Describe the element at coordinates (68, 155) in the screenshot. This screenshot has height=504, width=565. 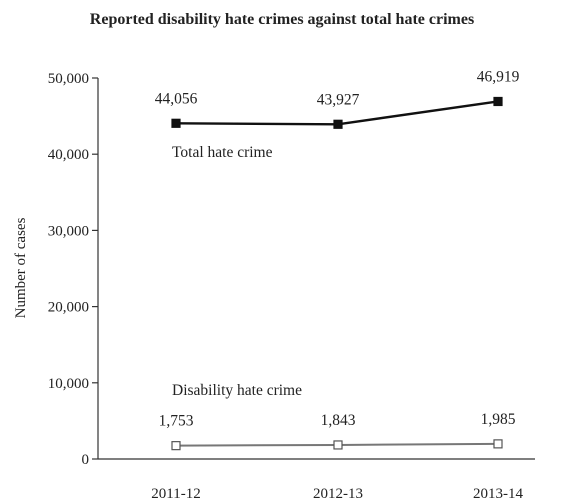
I see `y-tick-label: 40,000` at that location.